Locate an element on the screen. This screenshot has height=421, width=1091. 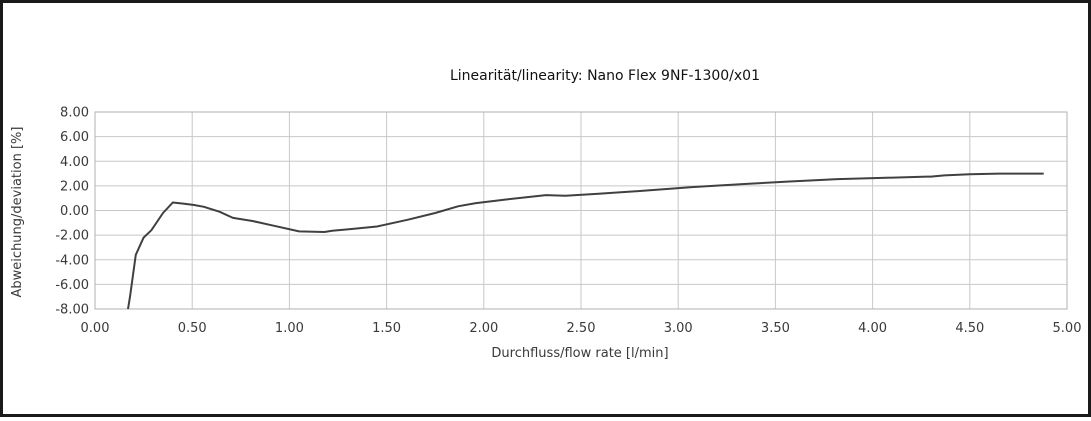
x-tick-label: 2.00 is located at coordinates (483, 328).